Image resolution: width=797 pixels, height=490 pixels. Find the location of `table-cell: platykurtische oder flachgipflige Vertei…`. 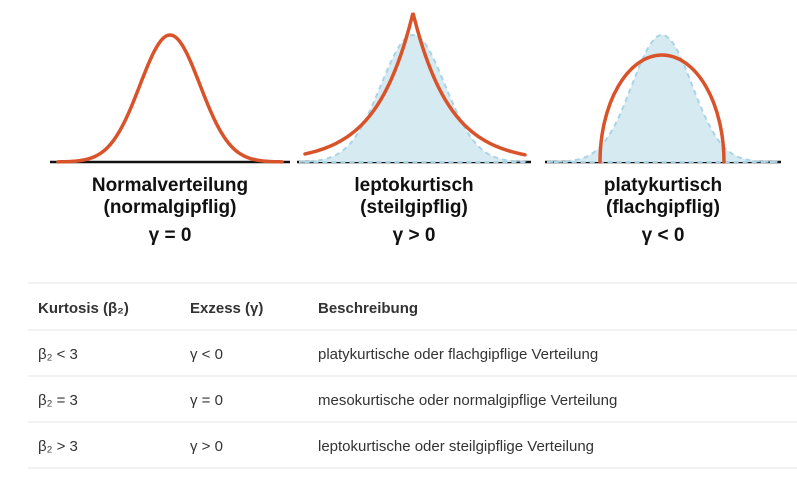

table-cell: platykurtische oder flachgipflige Vertei… is located at coordinates (458, 354).